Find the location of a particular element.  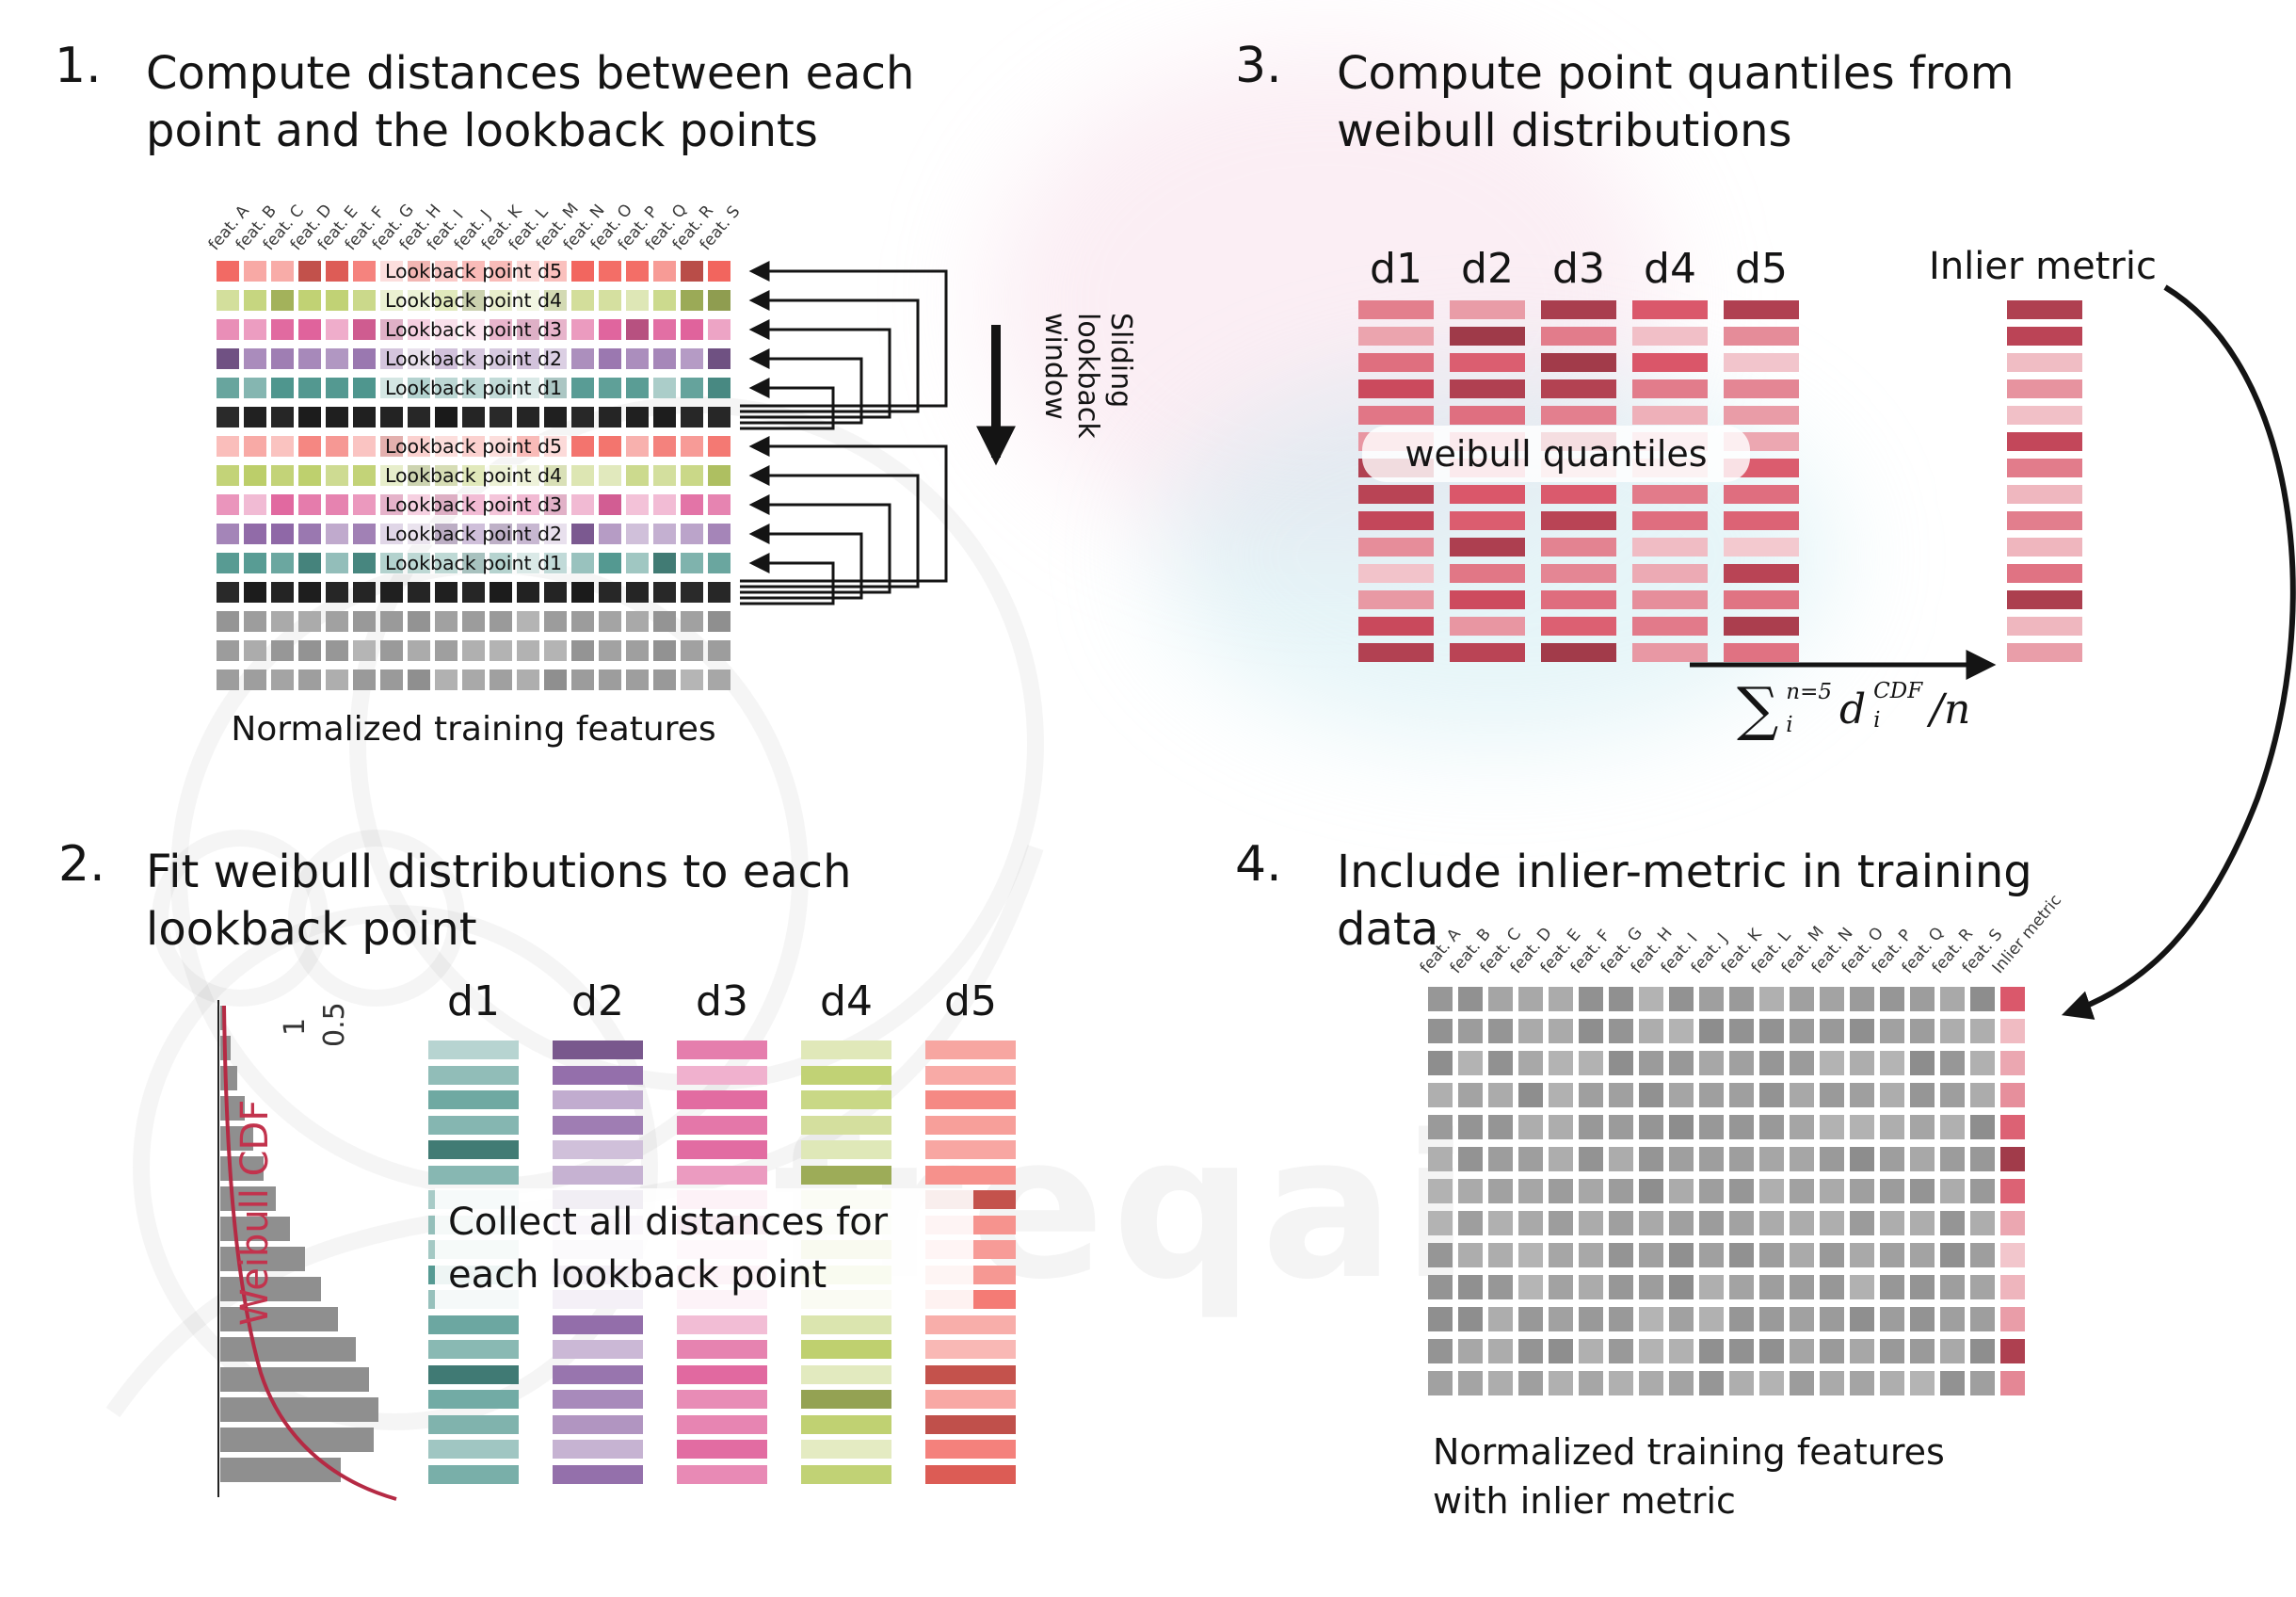

quantile-column-d5 is located at coordinates (1762, 484).